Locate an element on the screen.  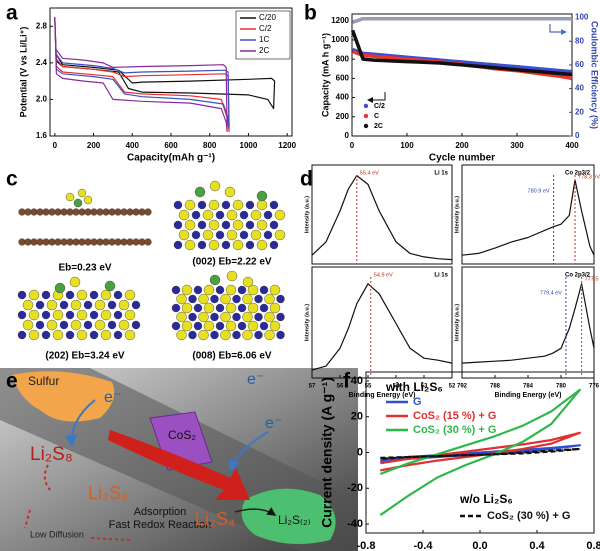
legend-label: C/20 is located at coordinates (267, 17).